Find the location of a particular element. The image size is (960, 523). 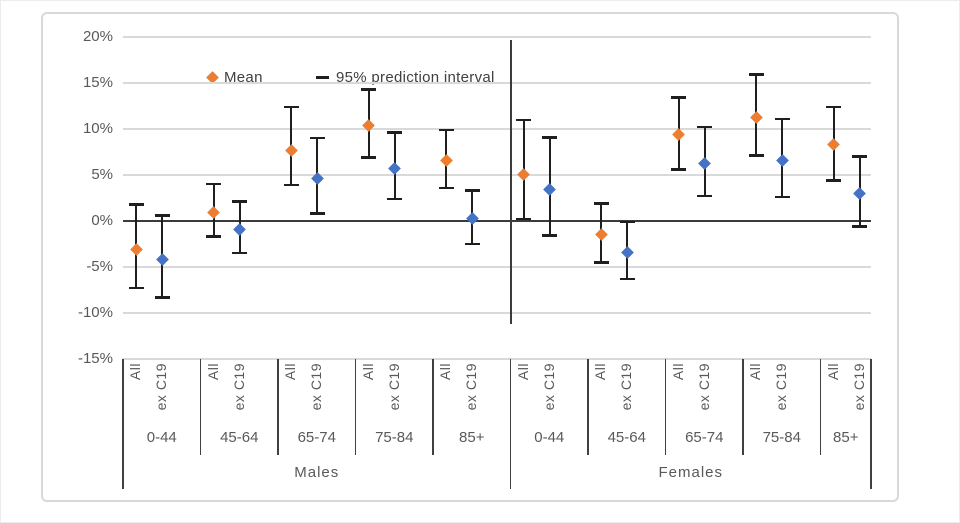

y-axis-tick-label: 15% is located at coordinates (97, 82).